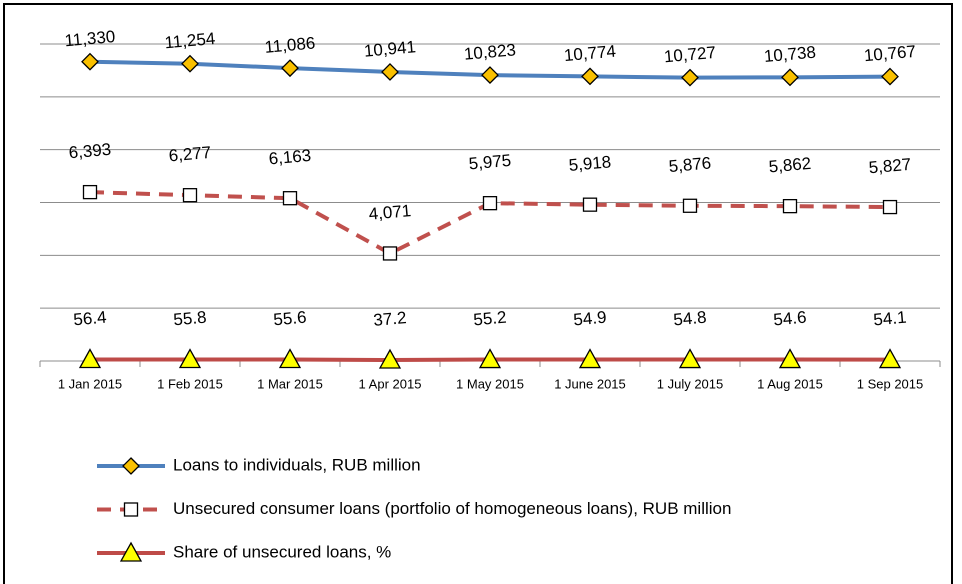  I want to click on data-label: 54.1, so click(890, 319).